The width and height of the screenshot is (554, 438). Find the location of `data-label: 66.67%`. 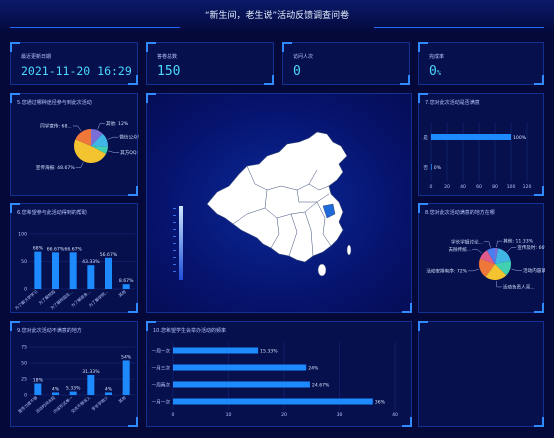

data-label: 66.67% is located at coordinates (56, 249).